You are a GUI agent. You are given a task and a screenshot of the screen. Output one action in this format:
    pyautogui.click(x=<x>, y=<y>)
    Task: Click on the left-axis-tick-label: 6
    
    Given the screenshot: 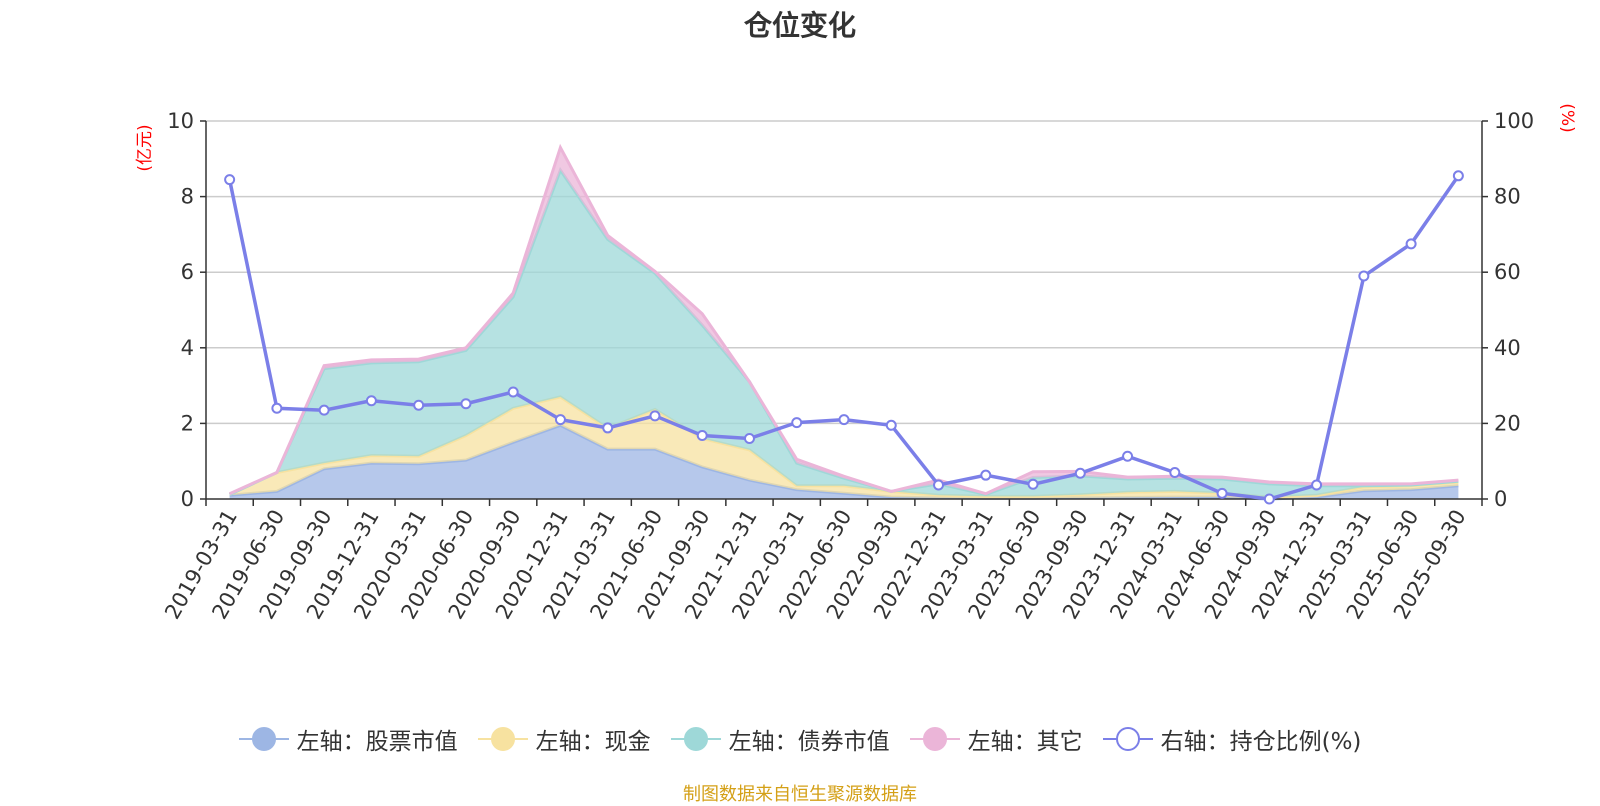 What is the action you would take?
    pyautogui.click(x=187, y=272)
    